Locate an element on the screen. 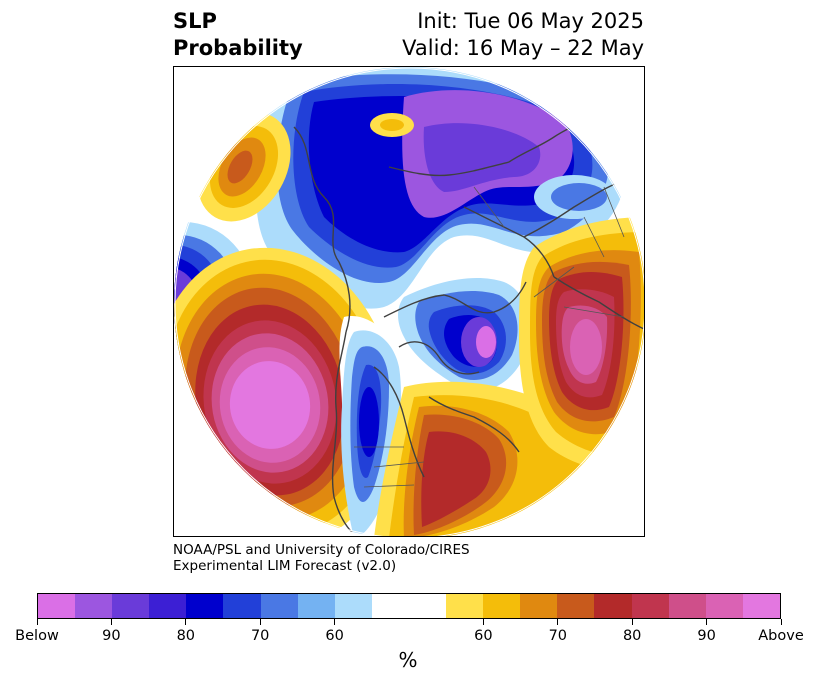 The image size is (819, 686). title-line-1: SLP is located at coordinates (195, 21).